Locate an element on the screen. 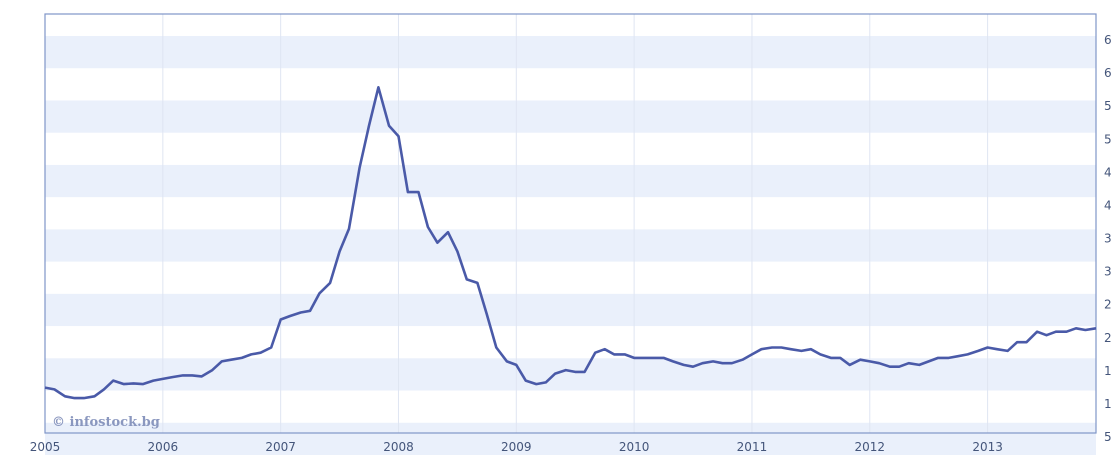 This screenshot has width=1118, height=466. x-tick-label-2009: 2009 is located at coordinates (516, 447).